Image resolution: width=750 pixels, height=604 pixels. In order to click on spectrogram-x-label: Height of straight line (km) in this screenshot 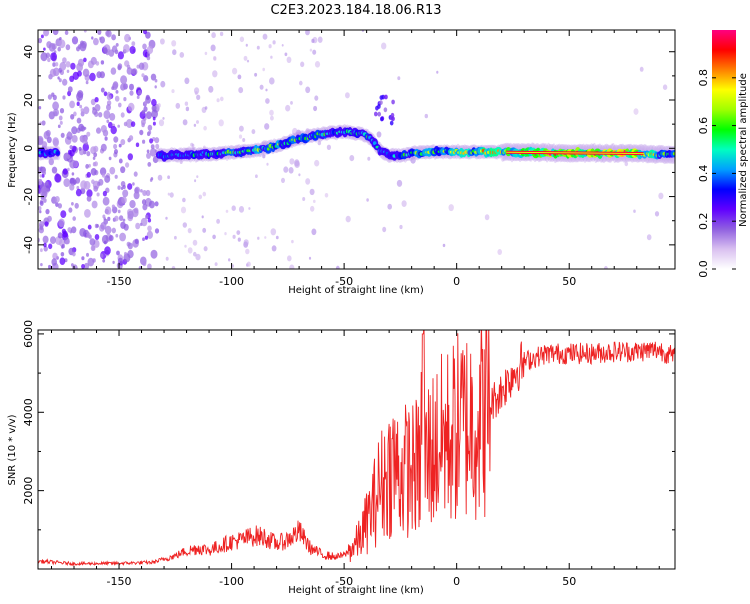, I will do `click(356, 290)`.